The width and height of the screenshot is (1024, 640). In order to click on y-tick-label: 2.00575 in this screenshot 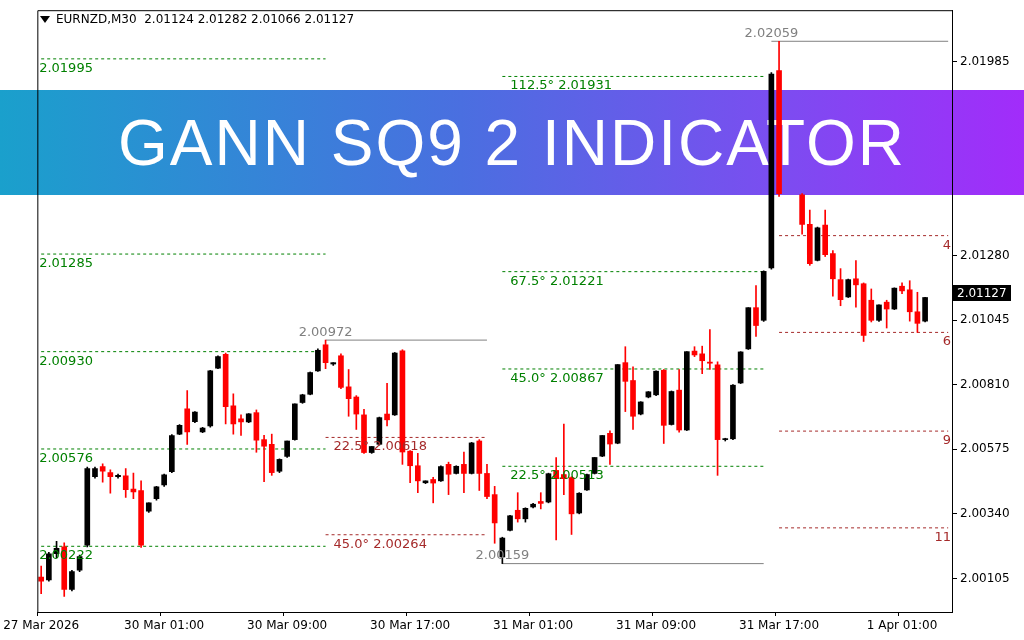, I will do `click(985, 448)`.